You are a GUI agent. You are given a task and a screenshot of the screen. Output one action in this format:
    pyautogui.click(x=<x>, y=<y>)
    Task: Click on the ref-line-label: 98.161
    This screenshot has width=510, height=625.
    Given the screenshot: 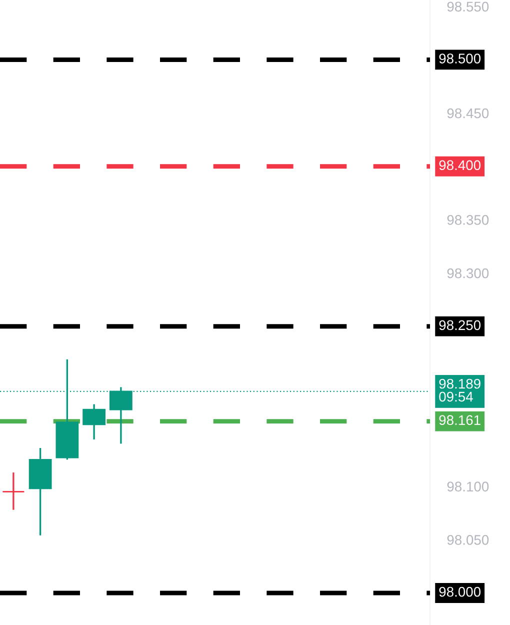 What is the action you would take?
    pyautogui.click(x=459, y=420)
    